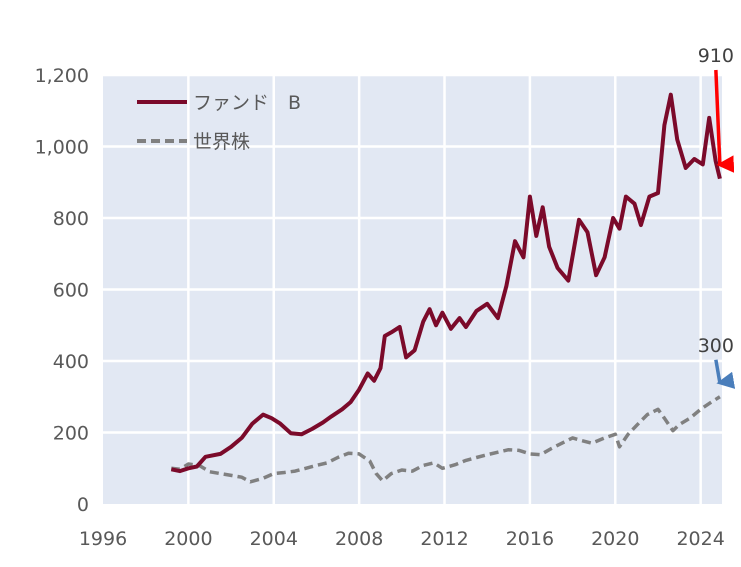 This screenshot has height=567, width=741. Describe the element at coordinates (716, 346) in the screenshot. I see `annotation-label: 300` at that location.